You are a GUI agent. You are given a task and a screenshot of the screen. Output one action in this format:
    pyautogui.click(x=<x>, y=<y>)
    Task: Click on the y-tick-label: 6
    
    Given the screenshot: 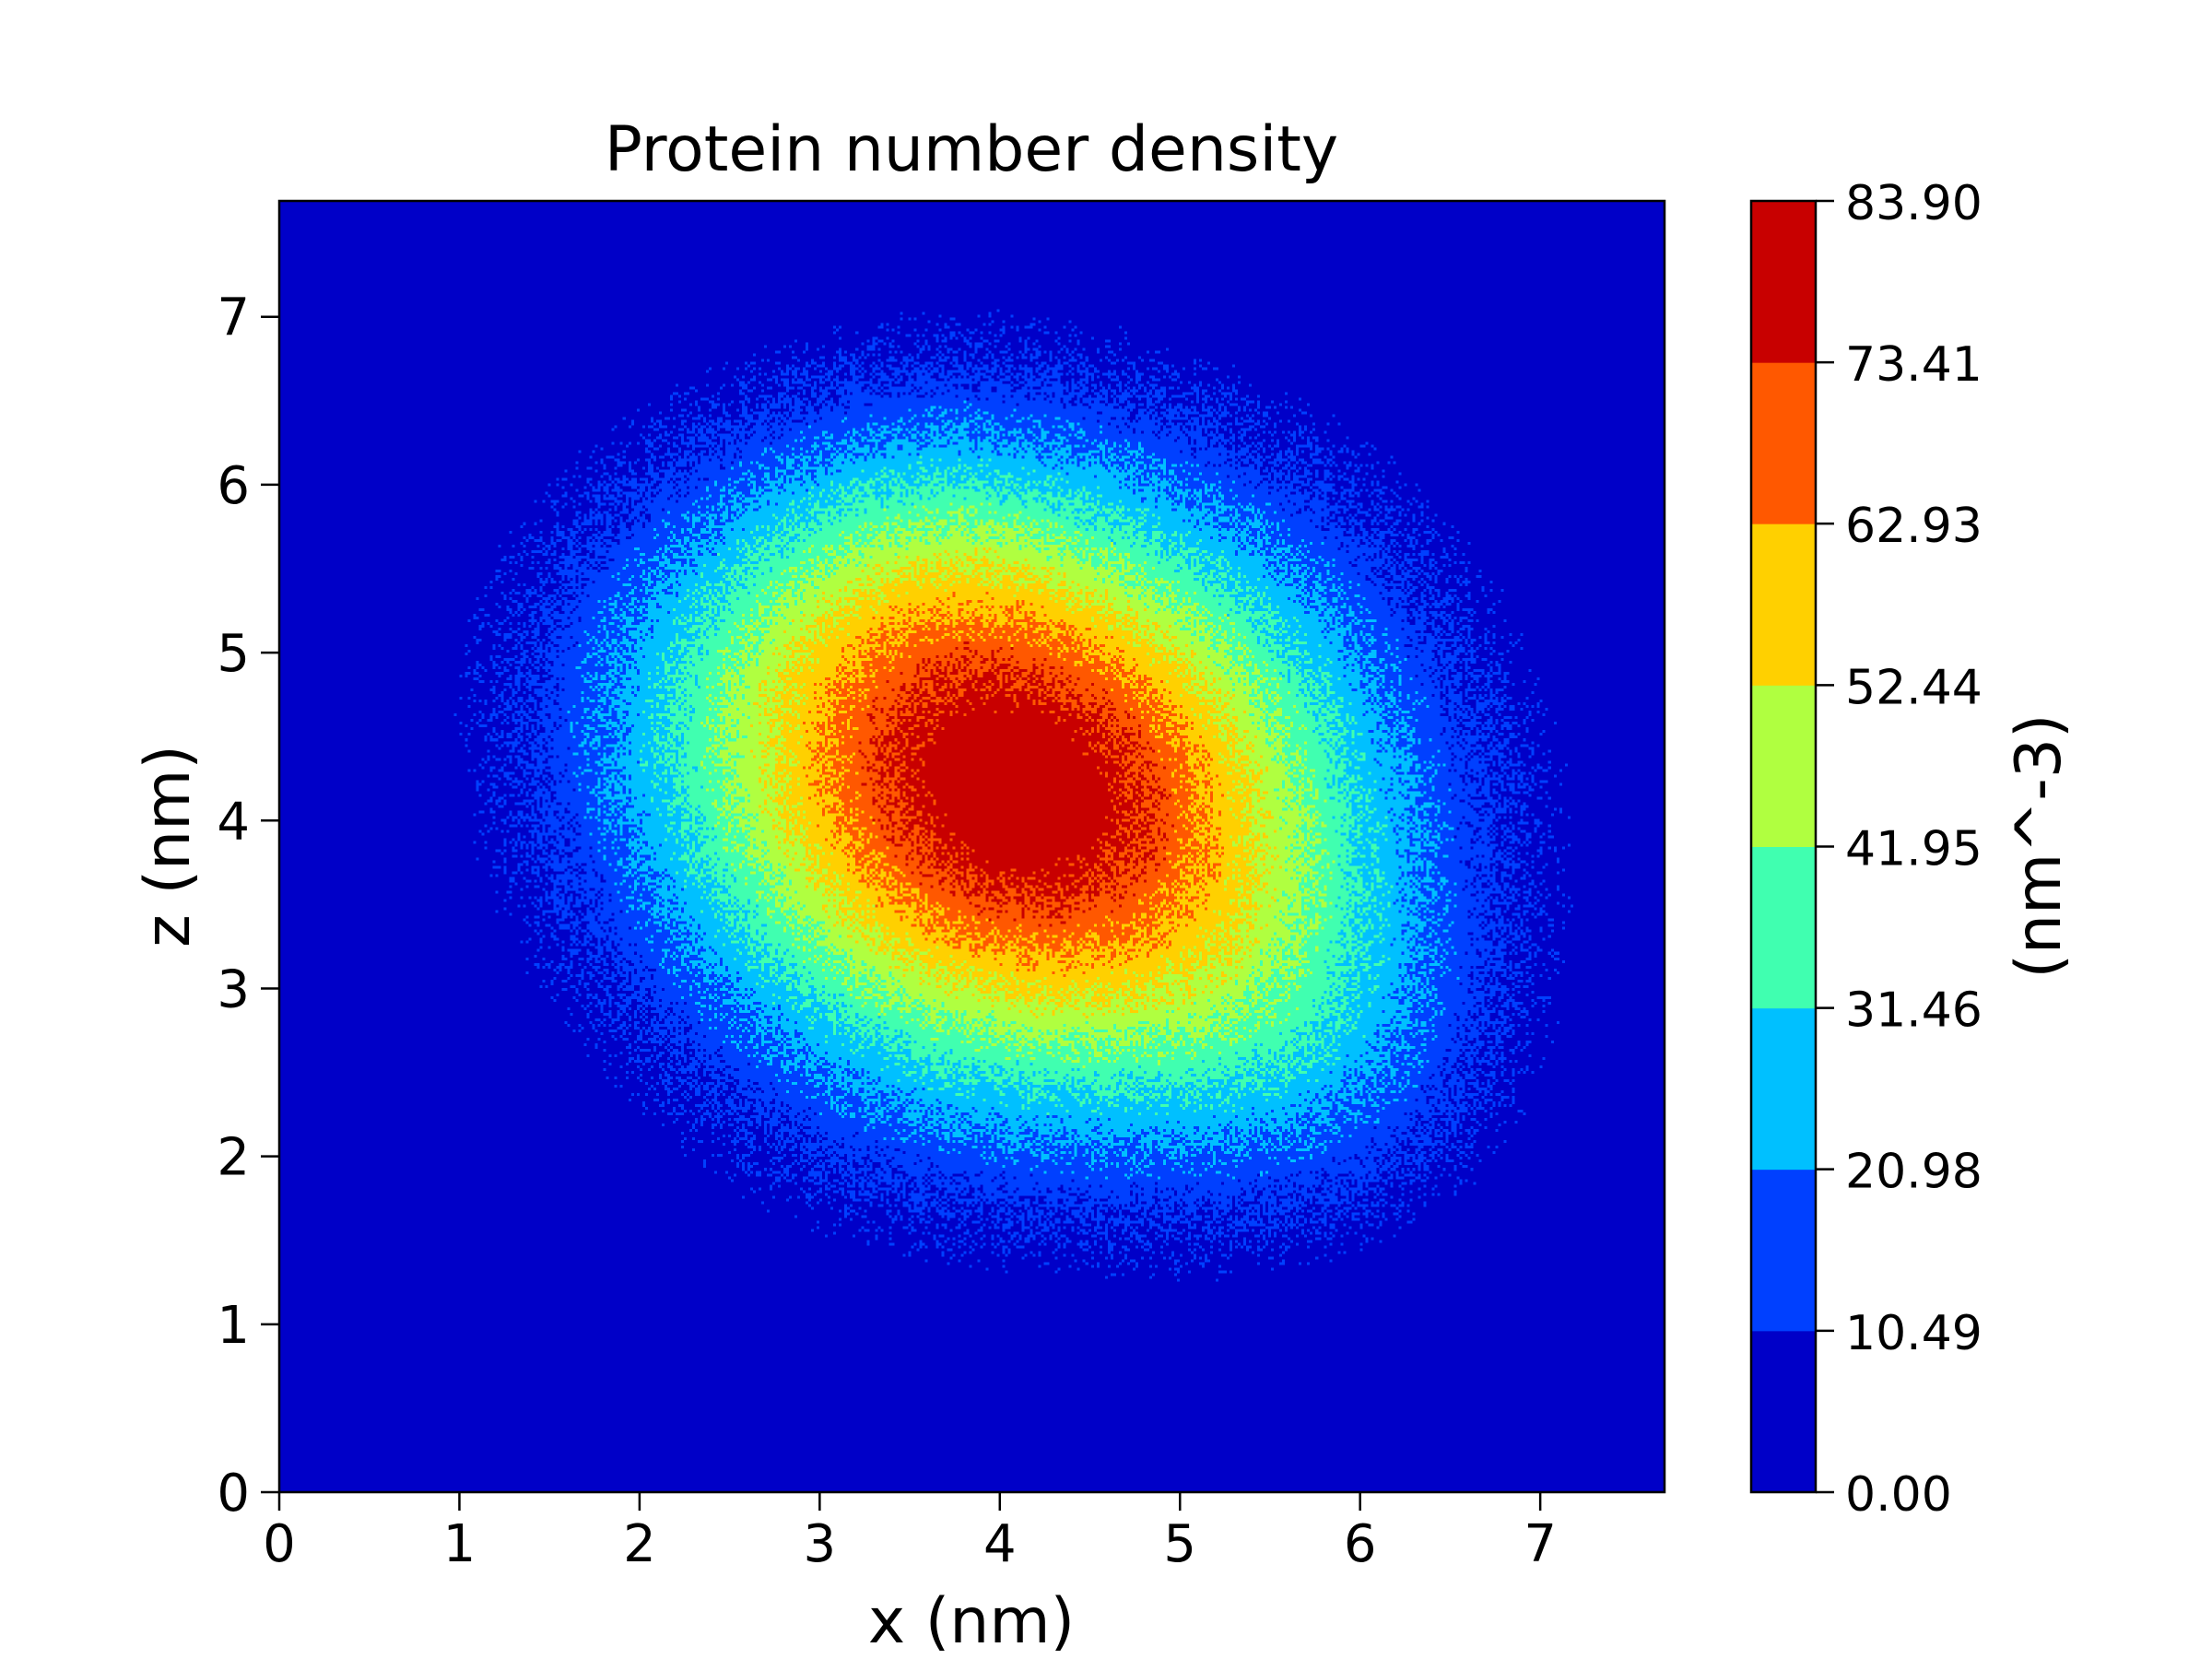 What is the action you would take?
    pyautogui.click(x=233, y=486)
    